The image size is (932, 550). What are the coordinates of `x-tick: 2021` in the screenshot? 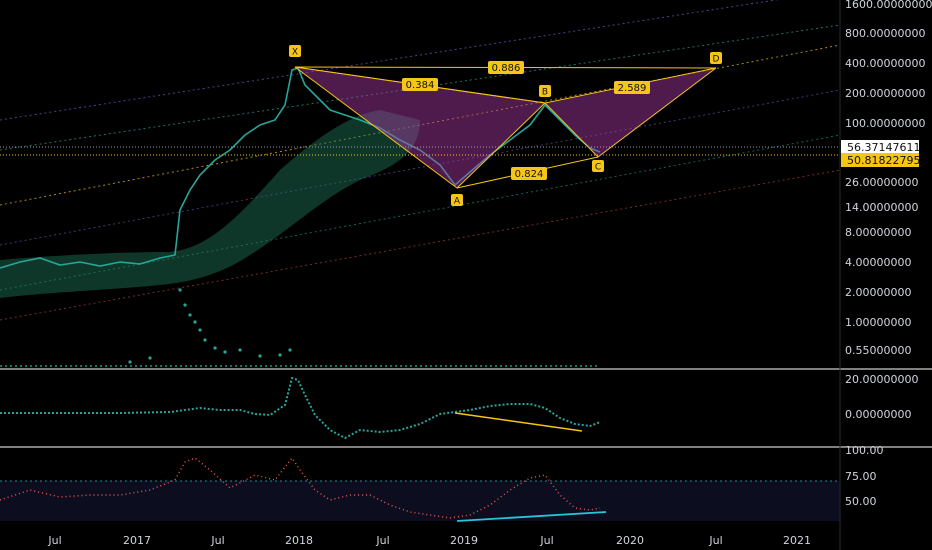 It's located at (797, 540).